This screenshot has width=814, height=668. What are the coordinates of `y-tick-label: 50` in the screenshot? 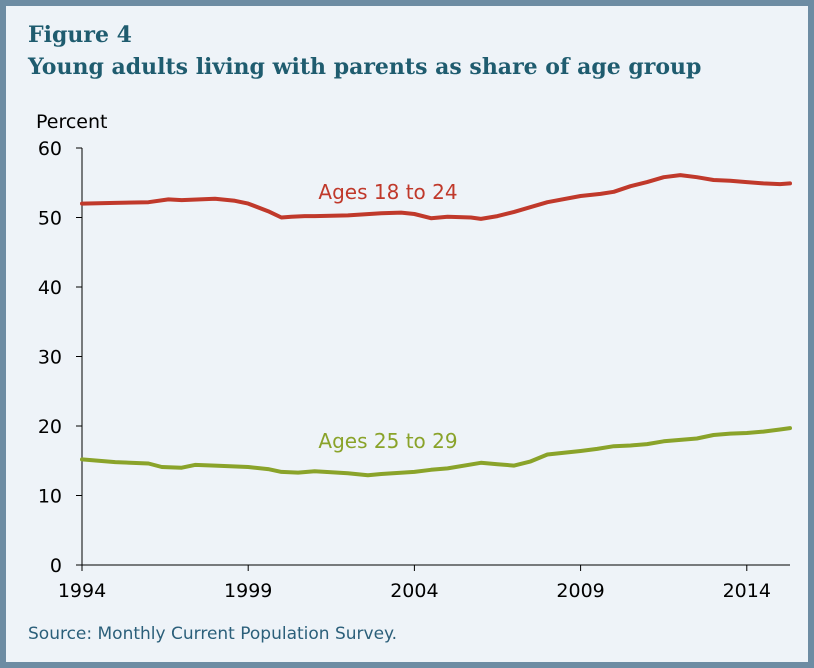 It's located at (50, 219).